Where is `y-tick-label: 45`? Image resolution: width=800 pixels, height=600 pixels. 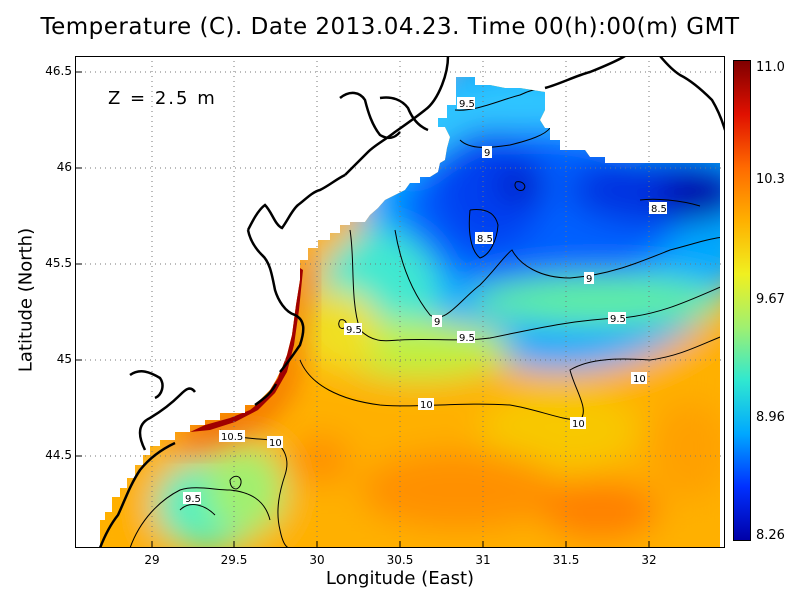
y-tick-label: 45 is located at coordinates (64, 359).